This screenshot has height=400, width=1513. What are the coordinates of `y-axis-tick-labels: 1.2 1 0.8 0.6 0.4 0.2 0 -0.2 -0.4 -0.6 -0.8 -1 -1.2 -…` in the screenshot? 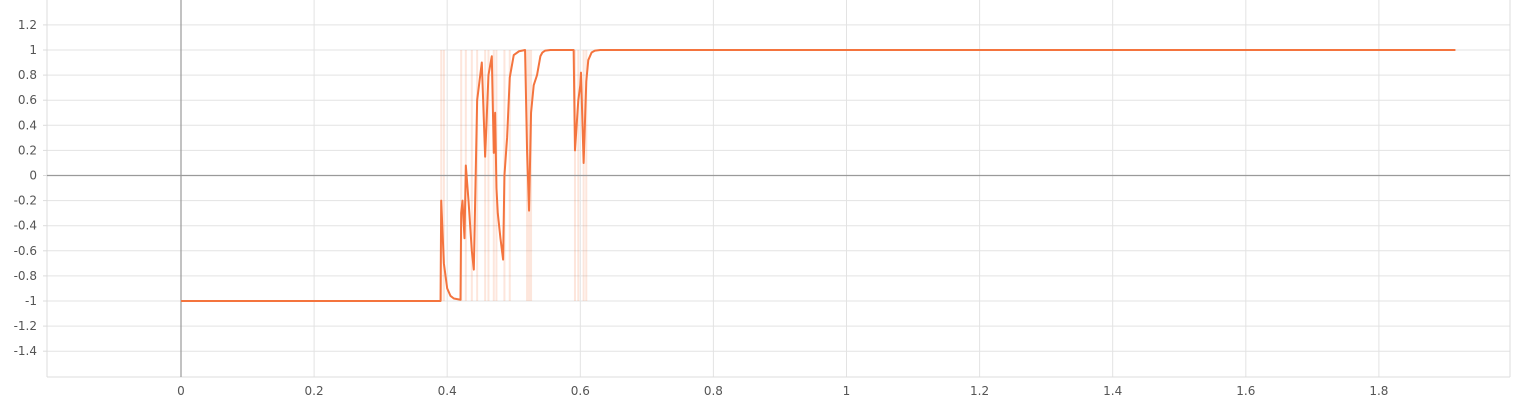 It's located at (25, 188).